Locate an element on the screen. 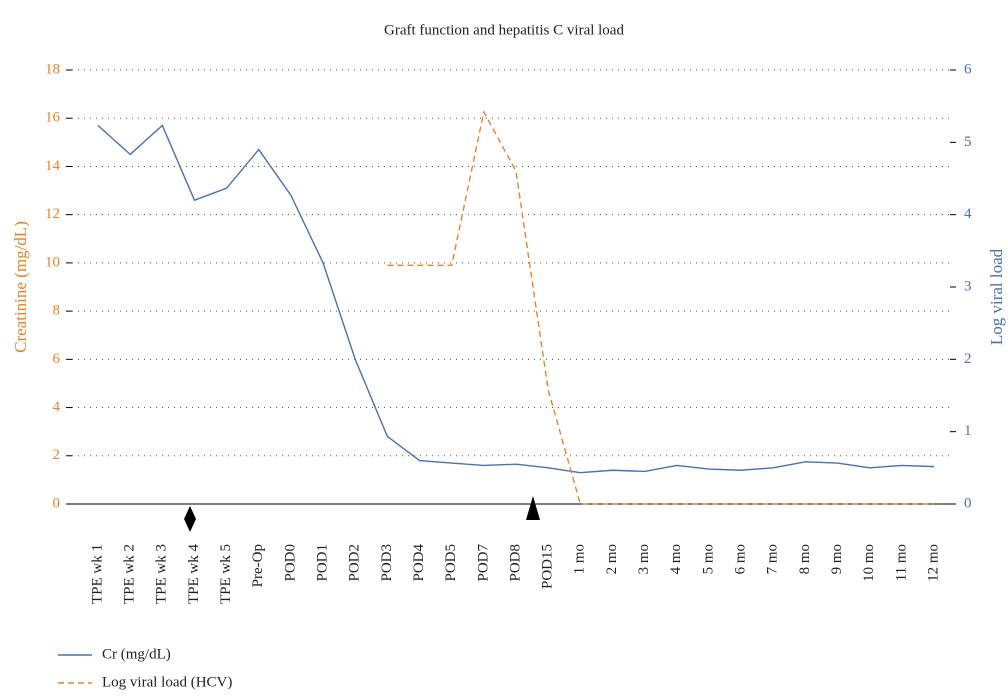 This screenshot has height=696, width=1008. y2-tick-label: 3 is located at coordinates (968, 286).